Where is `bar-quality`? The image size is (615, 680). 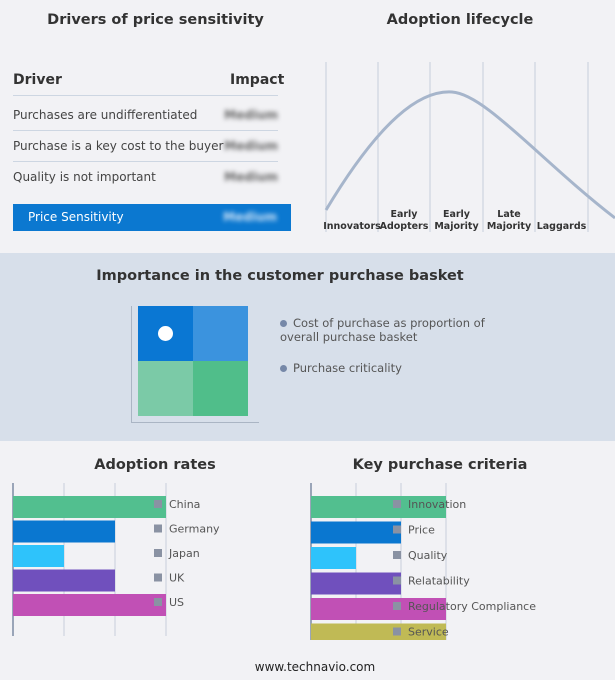
bar-quality is located at coordinates (333, 558).